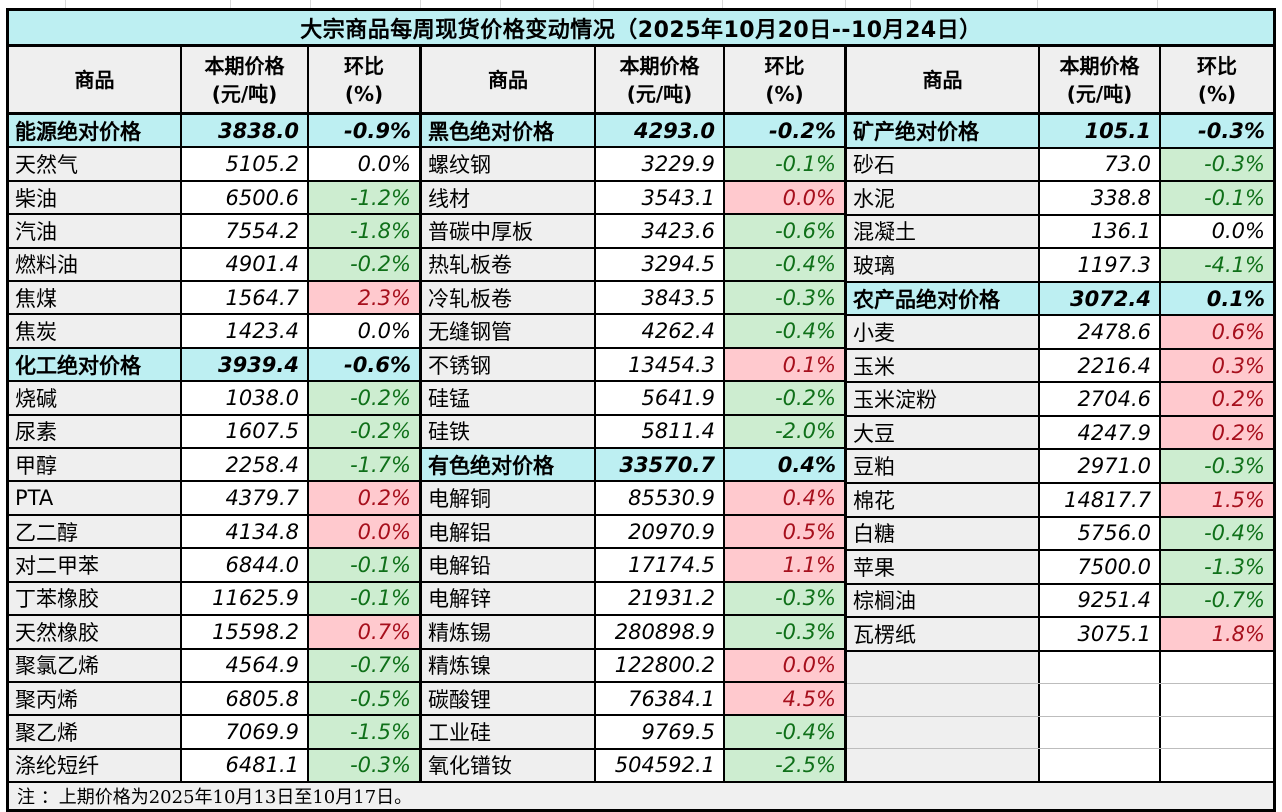  Describe the element at coordinates (508, 565) in the screenshot. I see `commodity-cell: 电解铅` at that location.